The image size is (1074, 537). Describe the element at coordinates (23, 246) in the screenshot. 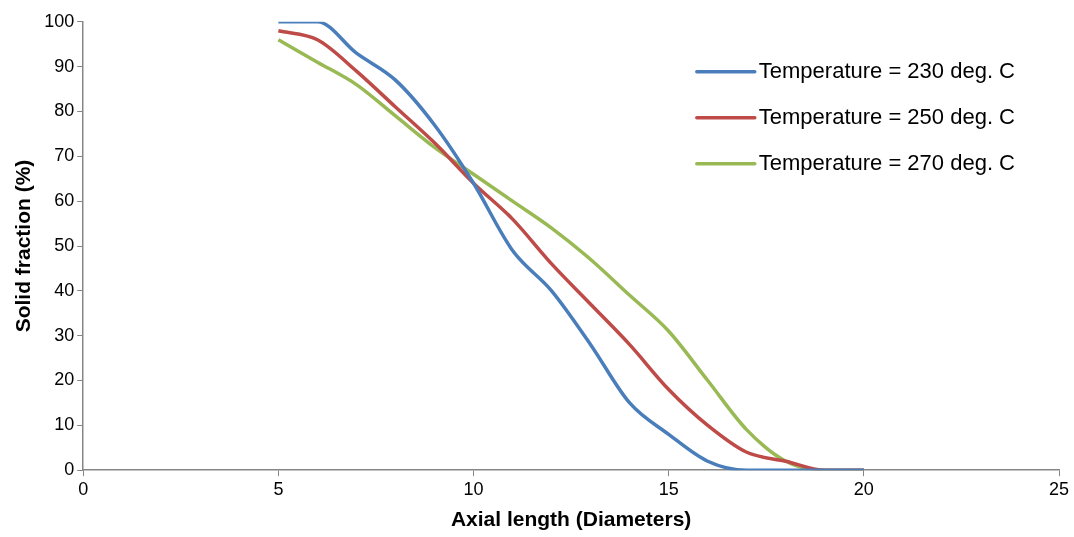

I see `y-axis-title: Solid fraction (%)` at that location.